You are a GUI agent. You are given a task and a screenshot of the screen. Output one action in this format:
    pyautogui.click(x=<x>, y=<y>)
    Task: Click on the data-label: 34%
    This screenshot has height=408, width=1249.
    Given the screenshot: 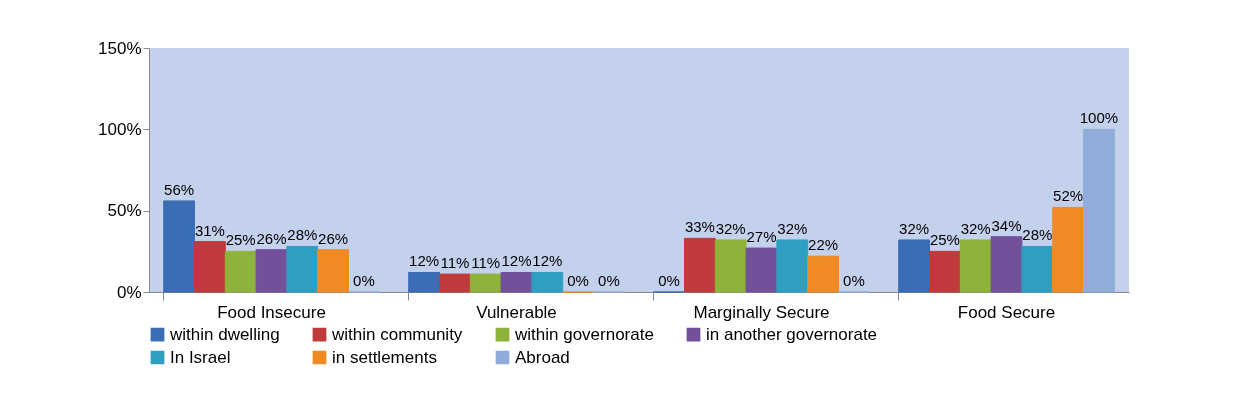 What is the action you would take?
    pyautogui.click(x=1006, y=225)
    